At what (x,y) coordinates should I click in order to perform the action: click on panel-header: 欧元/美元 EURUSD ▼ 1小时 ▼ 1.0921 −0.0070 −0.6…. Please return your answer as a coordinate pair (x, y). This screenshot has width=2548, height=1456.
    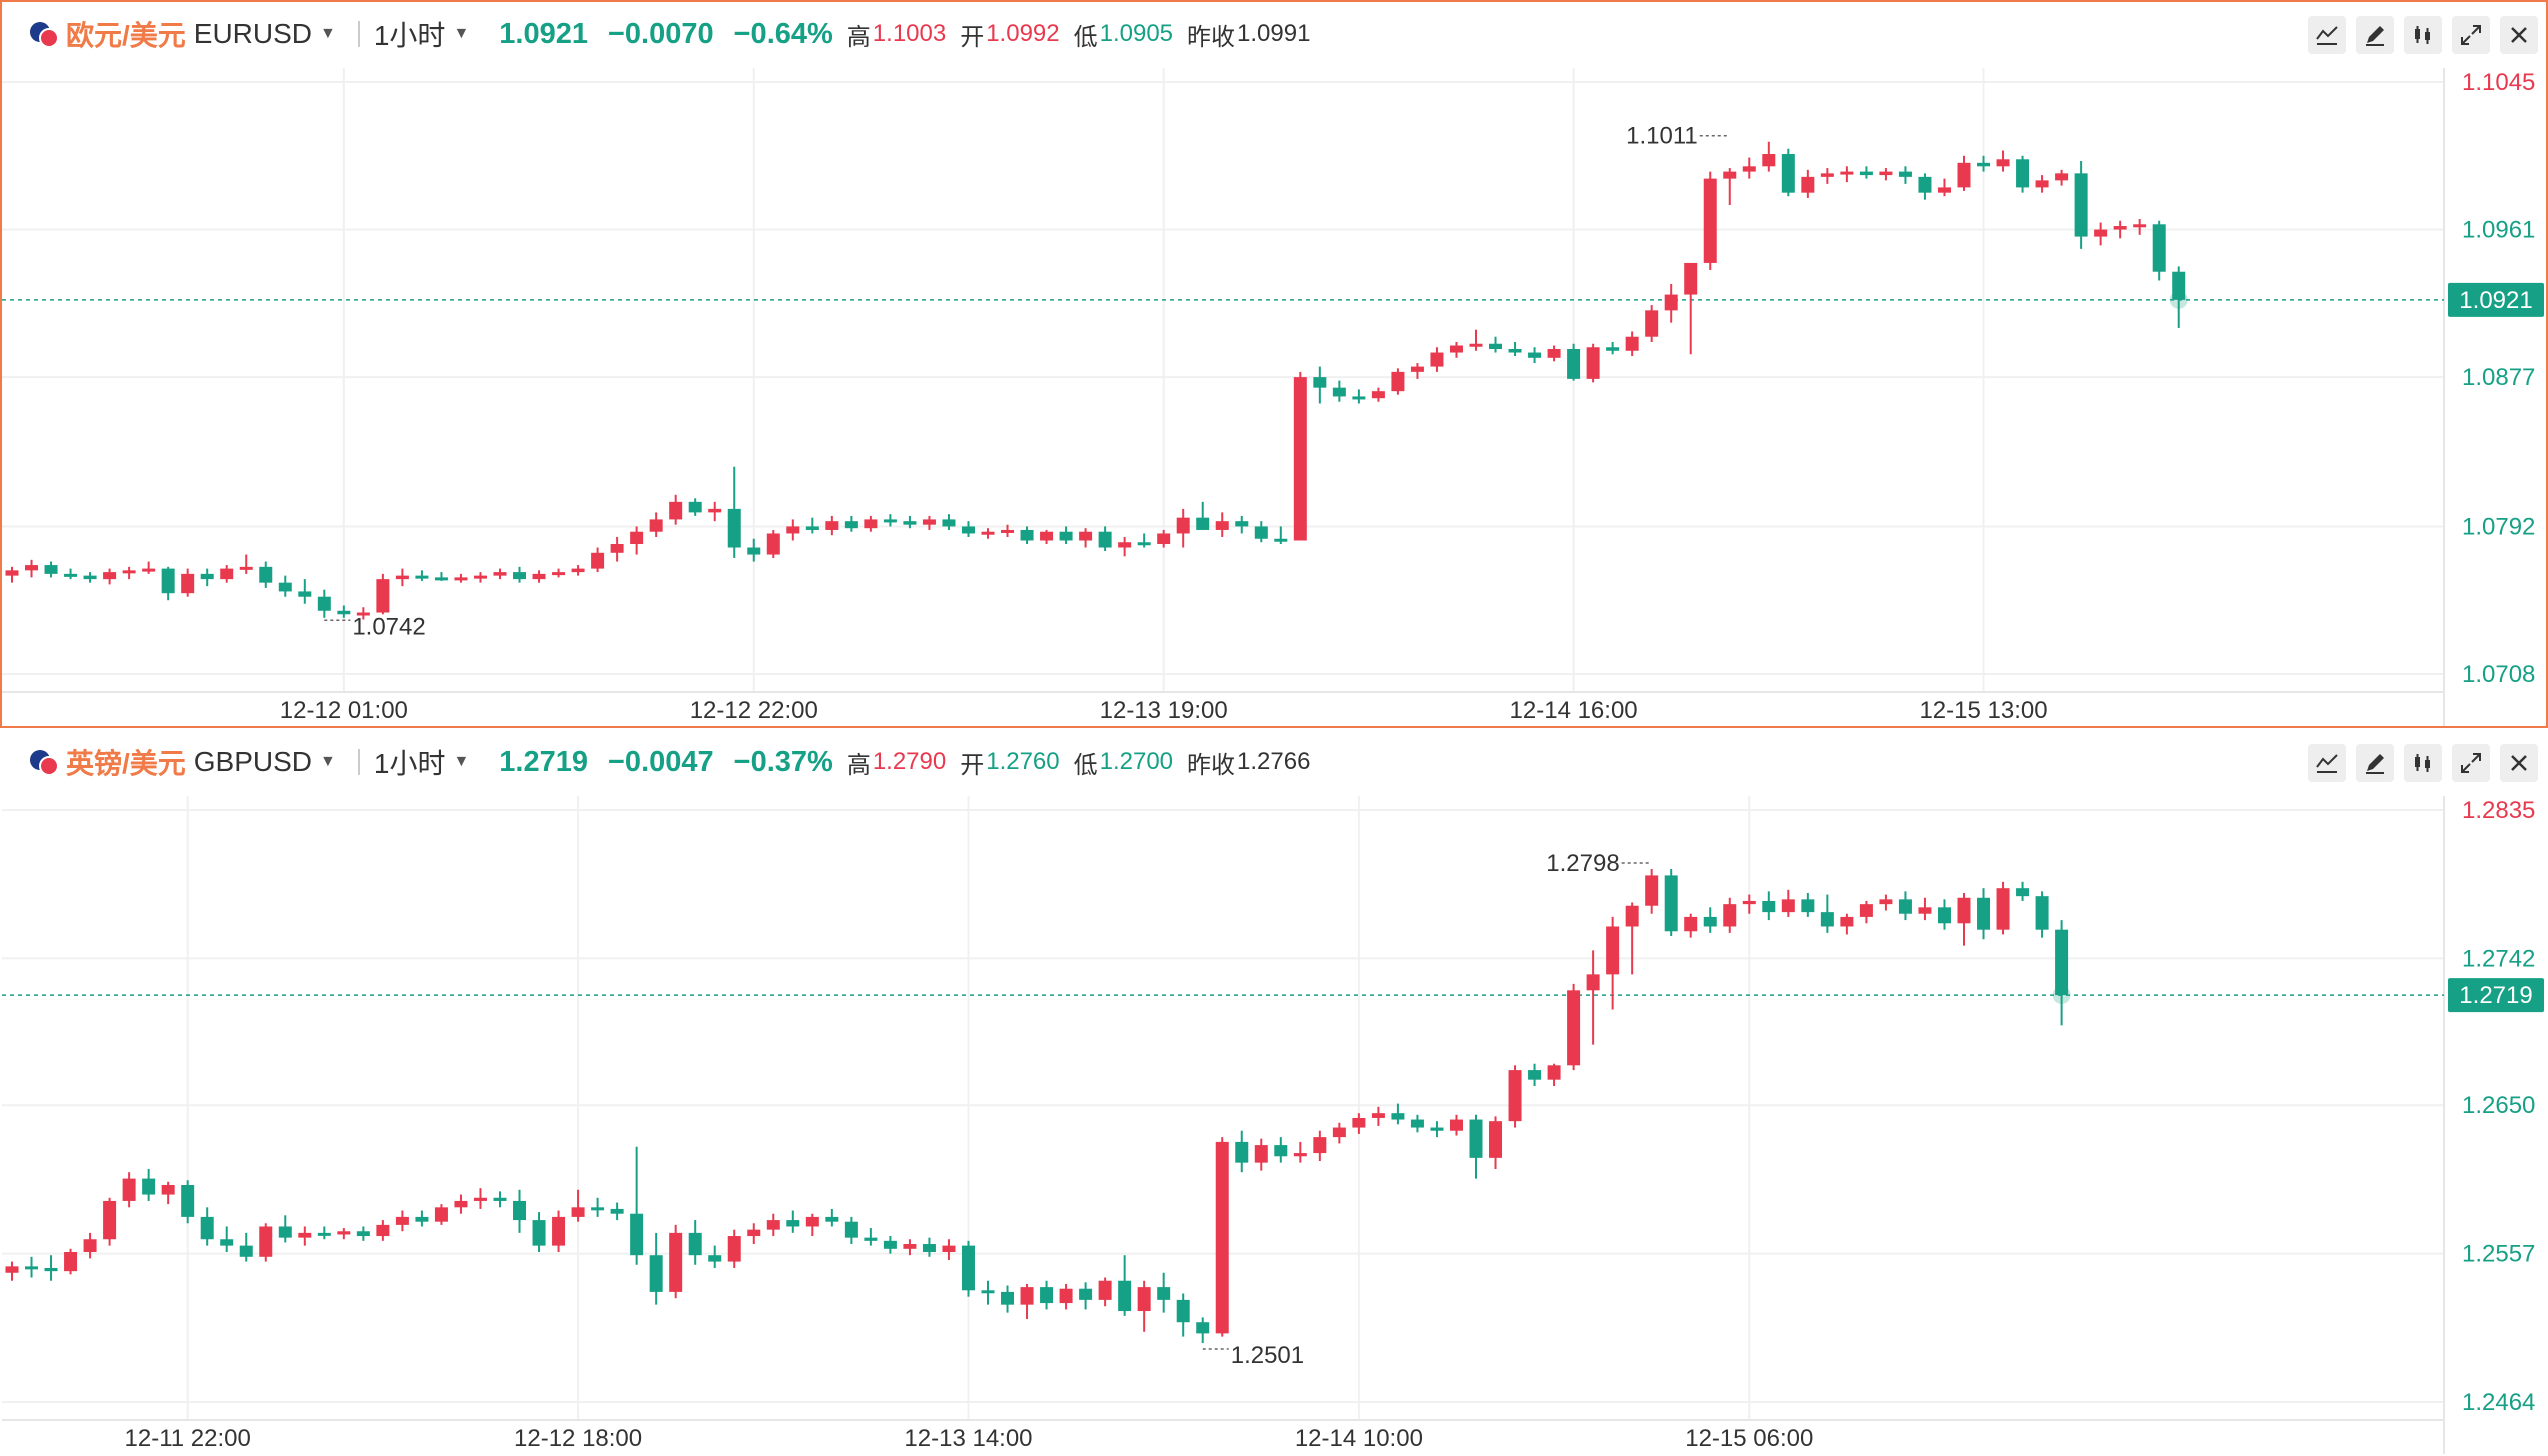
    Looking at the image, I should click on (1274, 34).